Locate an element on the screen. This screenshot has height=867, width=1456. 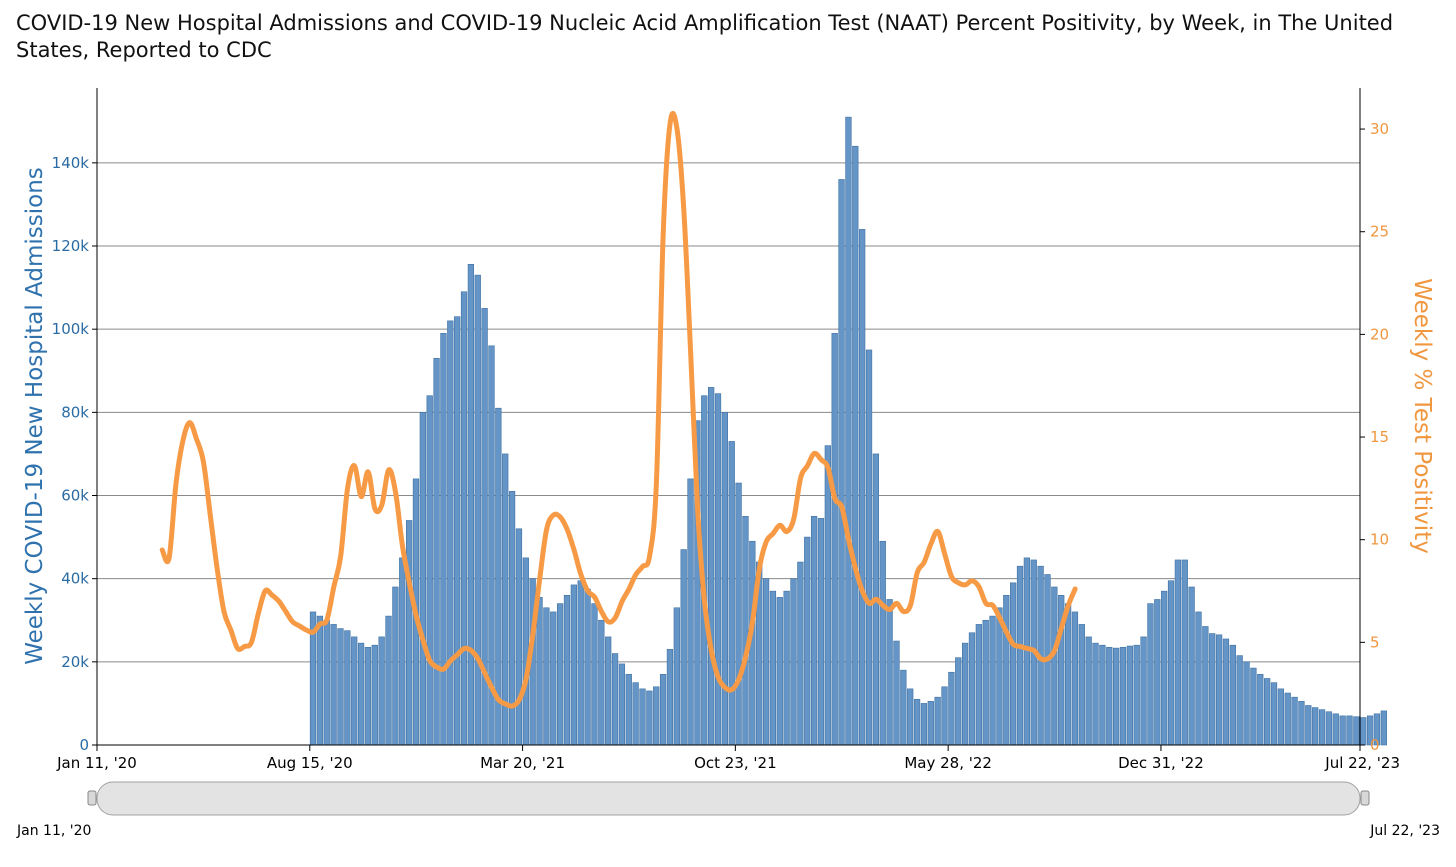
right-tick-label: 10 is located at coordinates (1379, 540).